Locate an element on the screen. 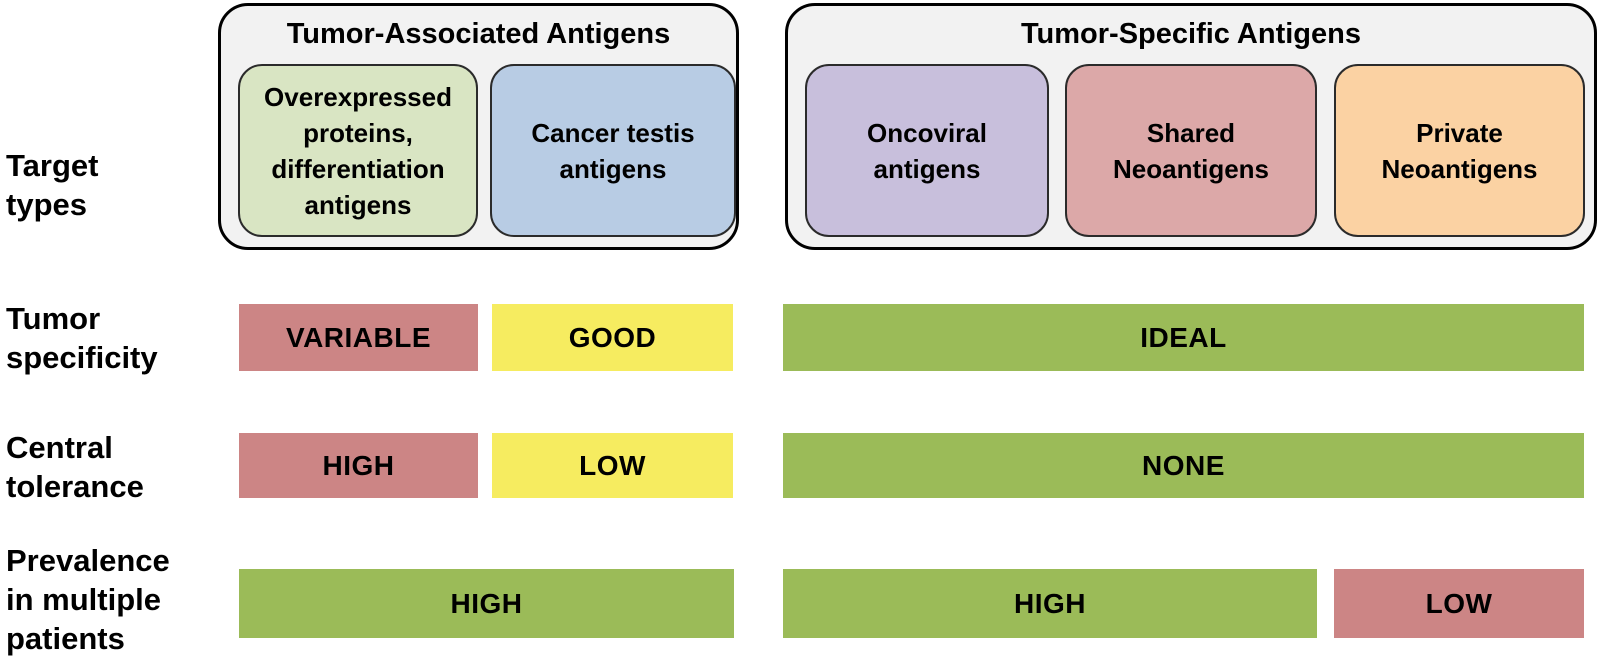 This screenshot has width=1600, height=669. bar-specificity-ideal: IDEAL is located at coordinates (1183, 337).